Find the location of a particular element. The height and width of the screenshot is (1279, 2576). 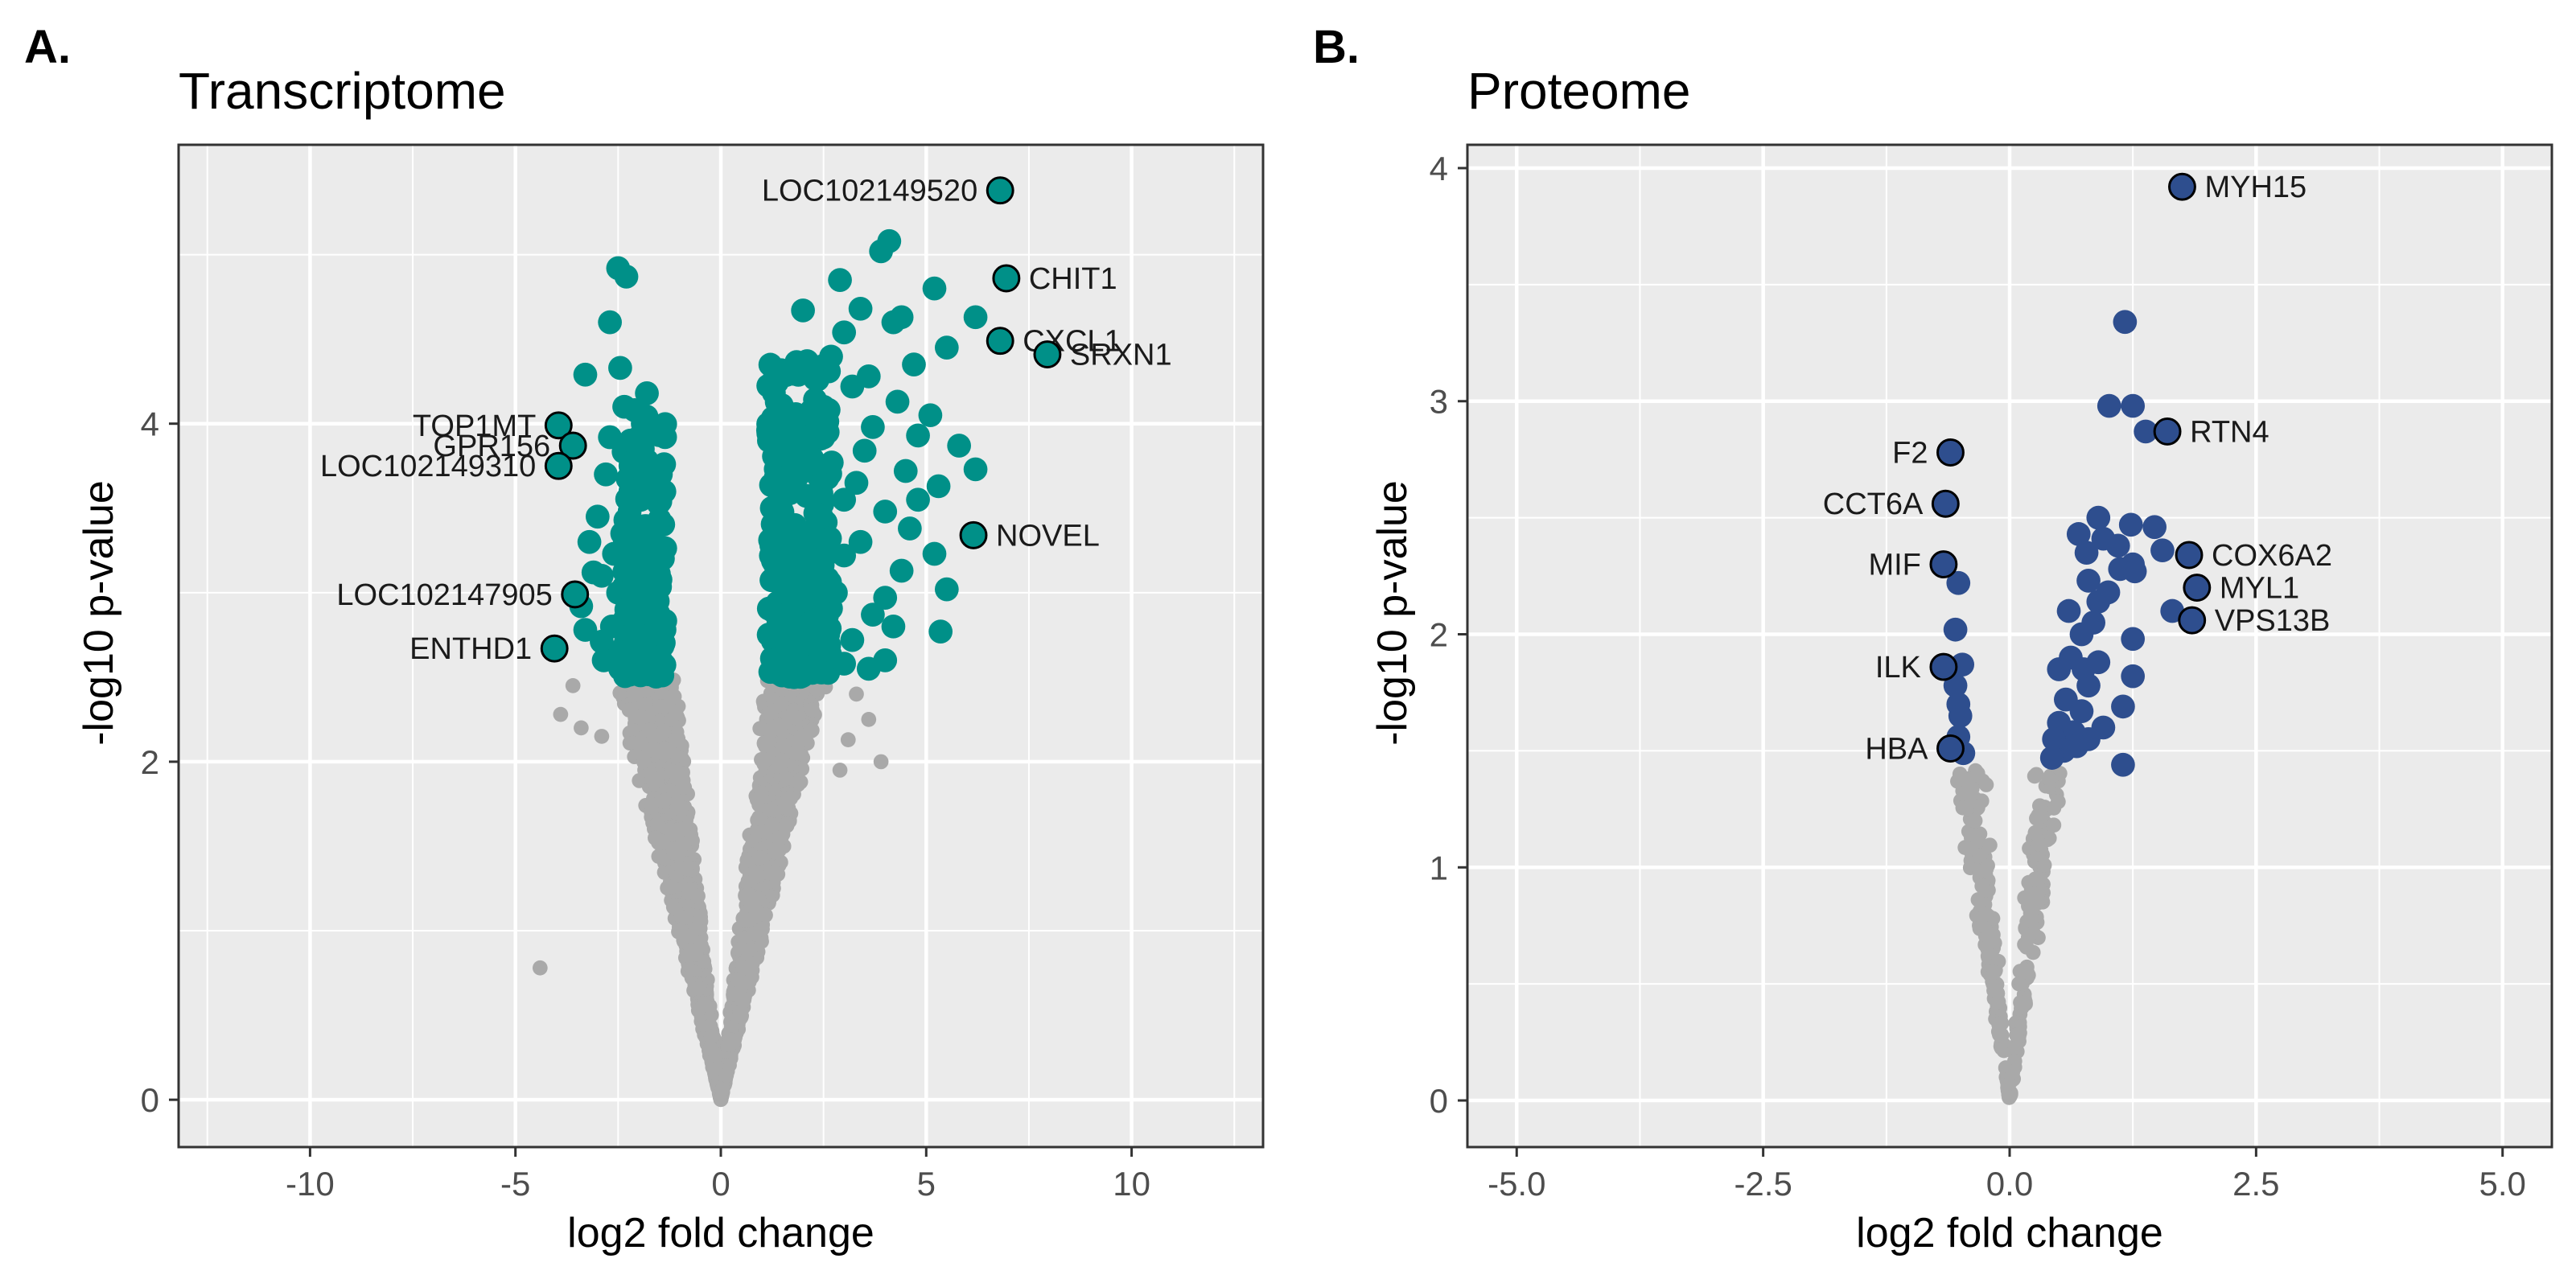

panel-a-title: Transcriptome is located at coordinates (342, 91).